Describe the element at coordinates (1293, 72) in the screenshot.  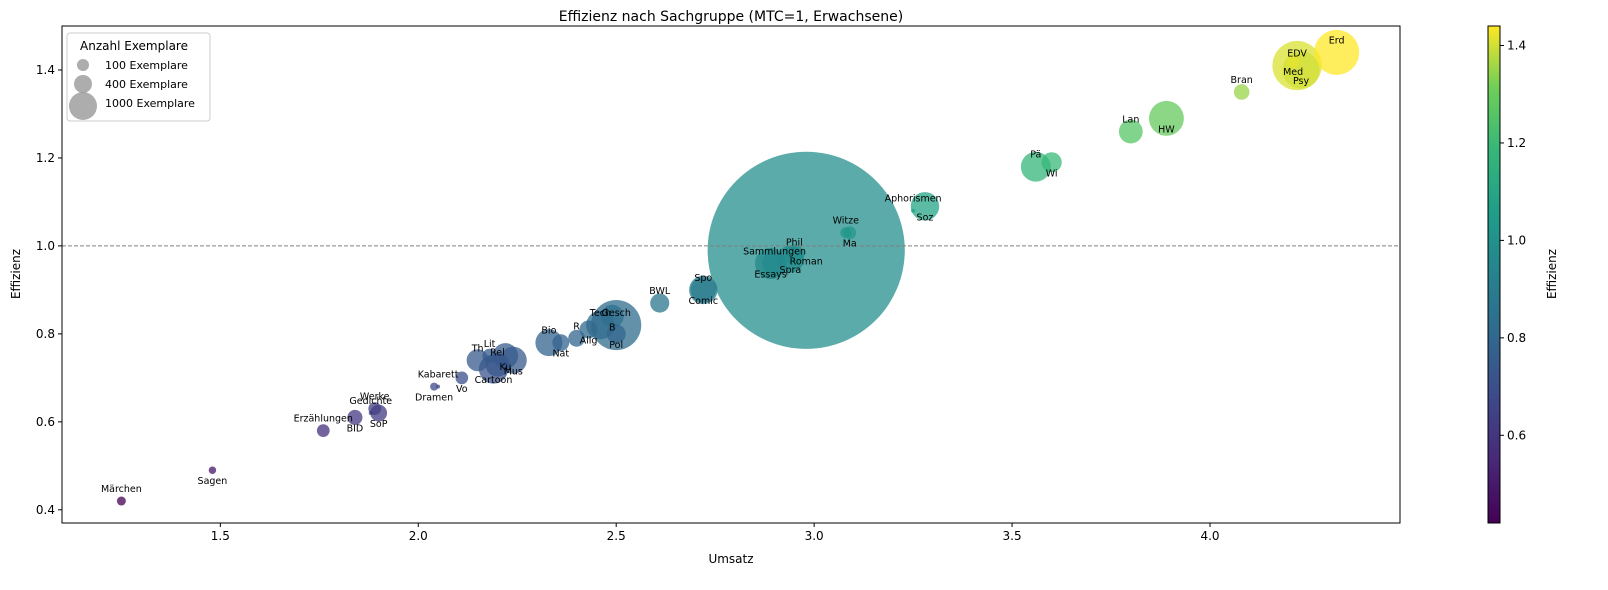
I see `label-med: Med` at that location.